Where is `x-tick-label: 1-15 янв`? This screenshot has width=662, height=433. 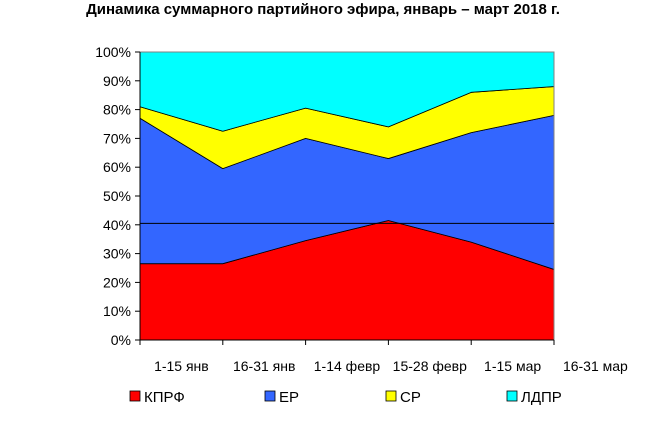
x-tick-label: 1-15 янв is located at coordinates (181, 366).